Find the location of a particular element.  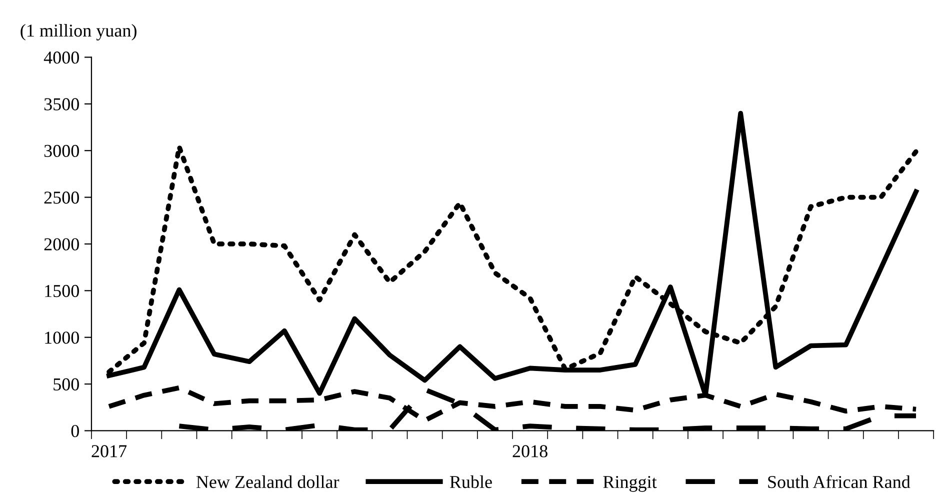

legend-label: South African Rand is located at coordinates (839, 481).